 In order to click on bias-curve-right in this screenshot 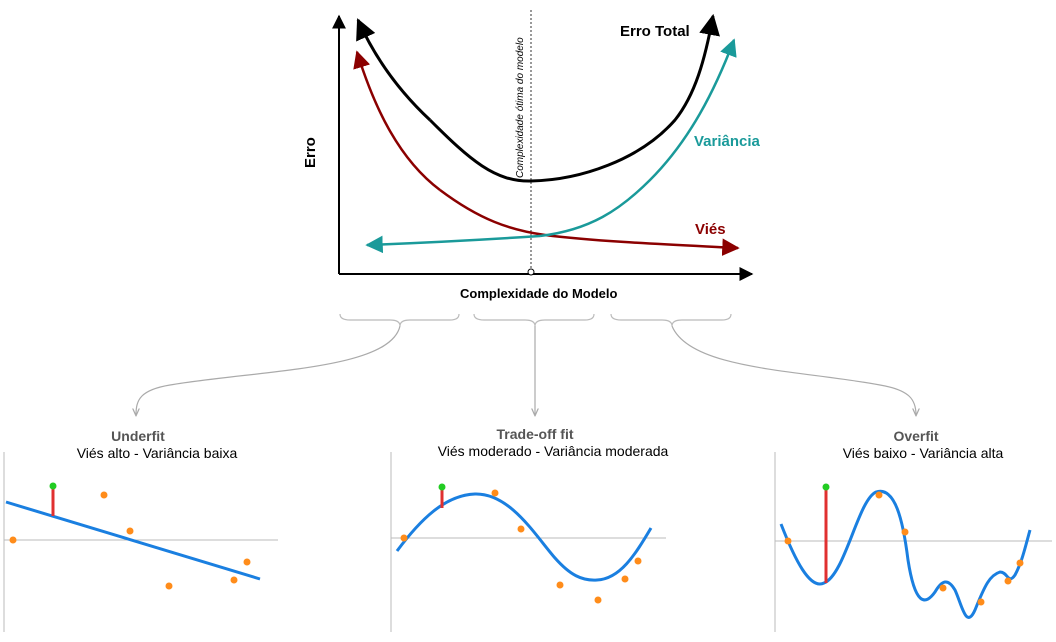, I will do `click(589, 222)`.